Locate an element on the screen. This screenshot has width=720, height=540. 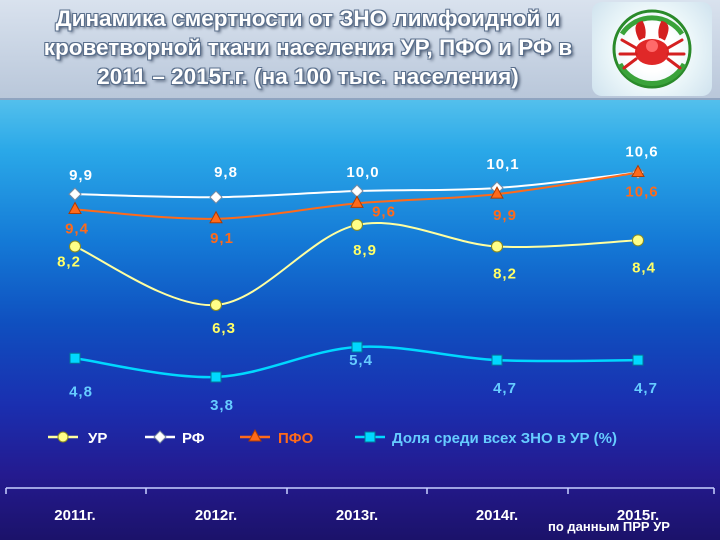
data-label-share-1: 3,8 is located at coordinates (222, 405).